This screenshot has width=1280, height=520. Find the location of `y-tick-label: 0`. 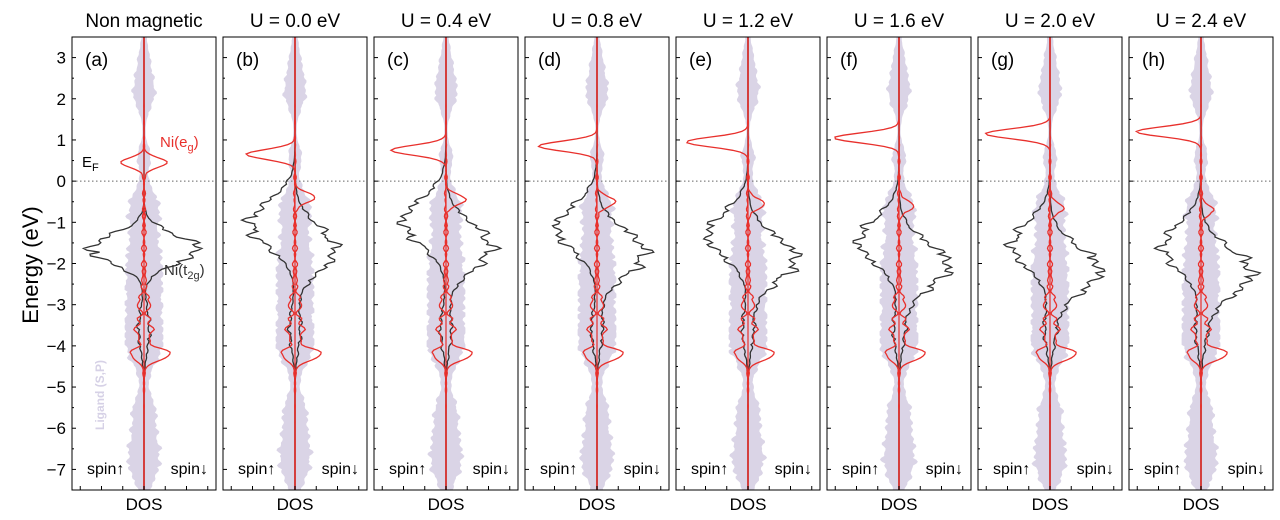

y-tick-label: 0 is located at coordinates (61, 181).